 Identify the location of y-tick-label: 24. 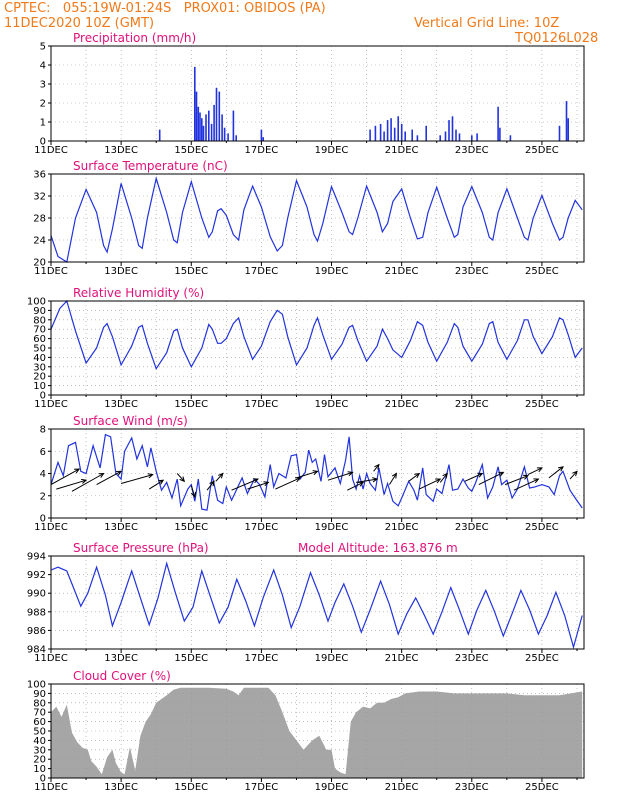
(39, 241).